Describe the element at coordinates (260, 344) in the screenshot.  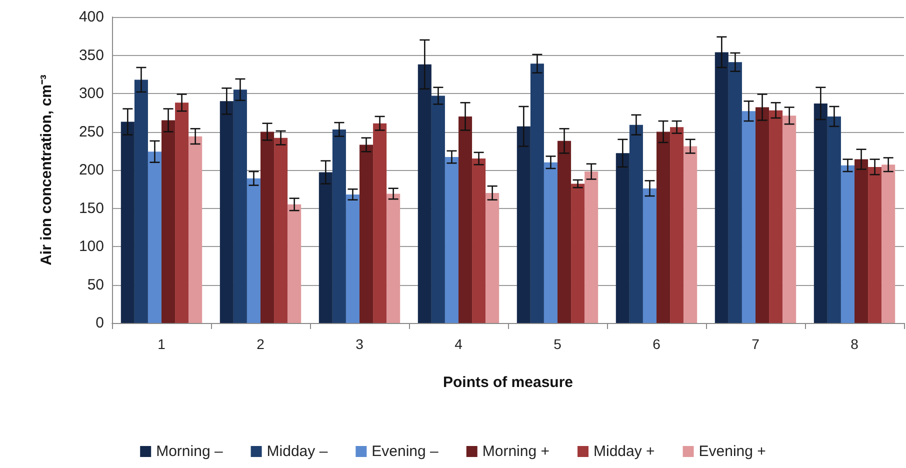
I see `x-tick-label: 2` at that location.